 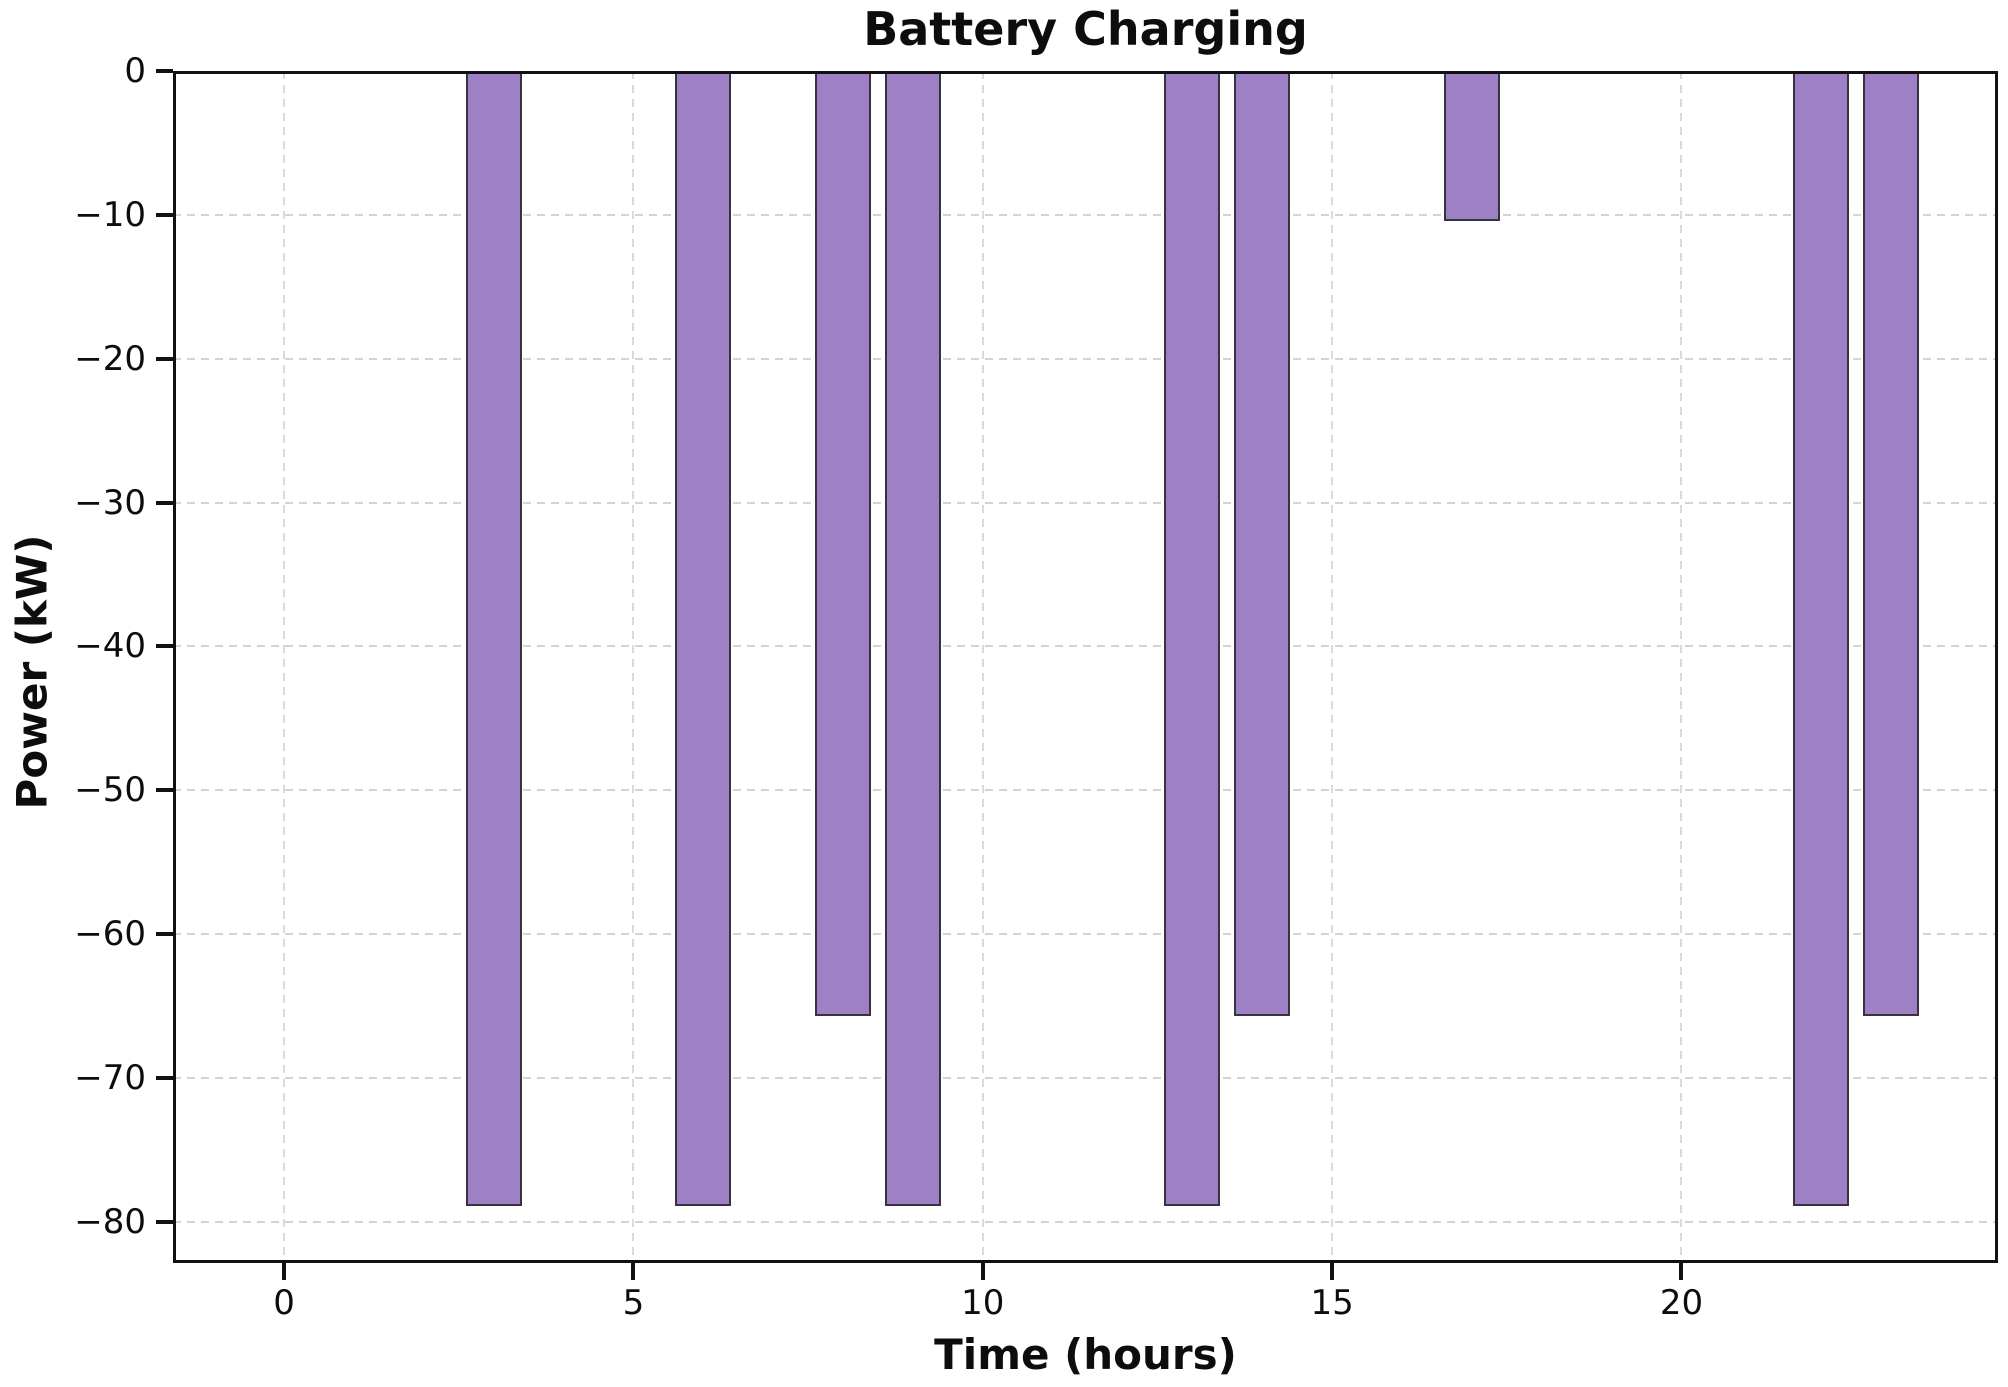 What do you see at coordinates (110, 1078) in the screenshot?
I see `y-tick-label: −70` at bounding box center [110, 1078].